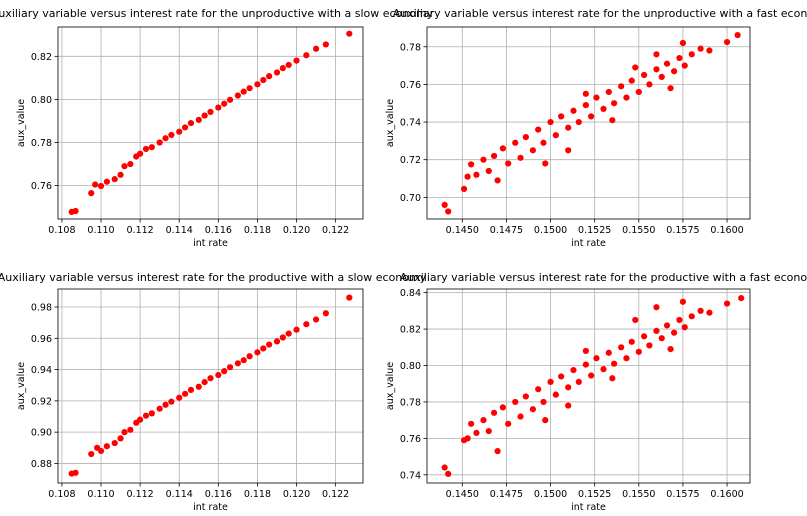 Image resolution: width=807 pixels, height=516 pixels. Describe the element at coordinates (198, 227) in the screenshot. I see `x-ticks: 0.108 0.110 0.112 0.114 0.116 0.118 0.120 0.122` at that location.